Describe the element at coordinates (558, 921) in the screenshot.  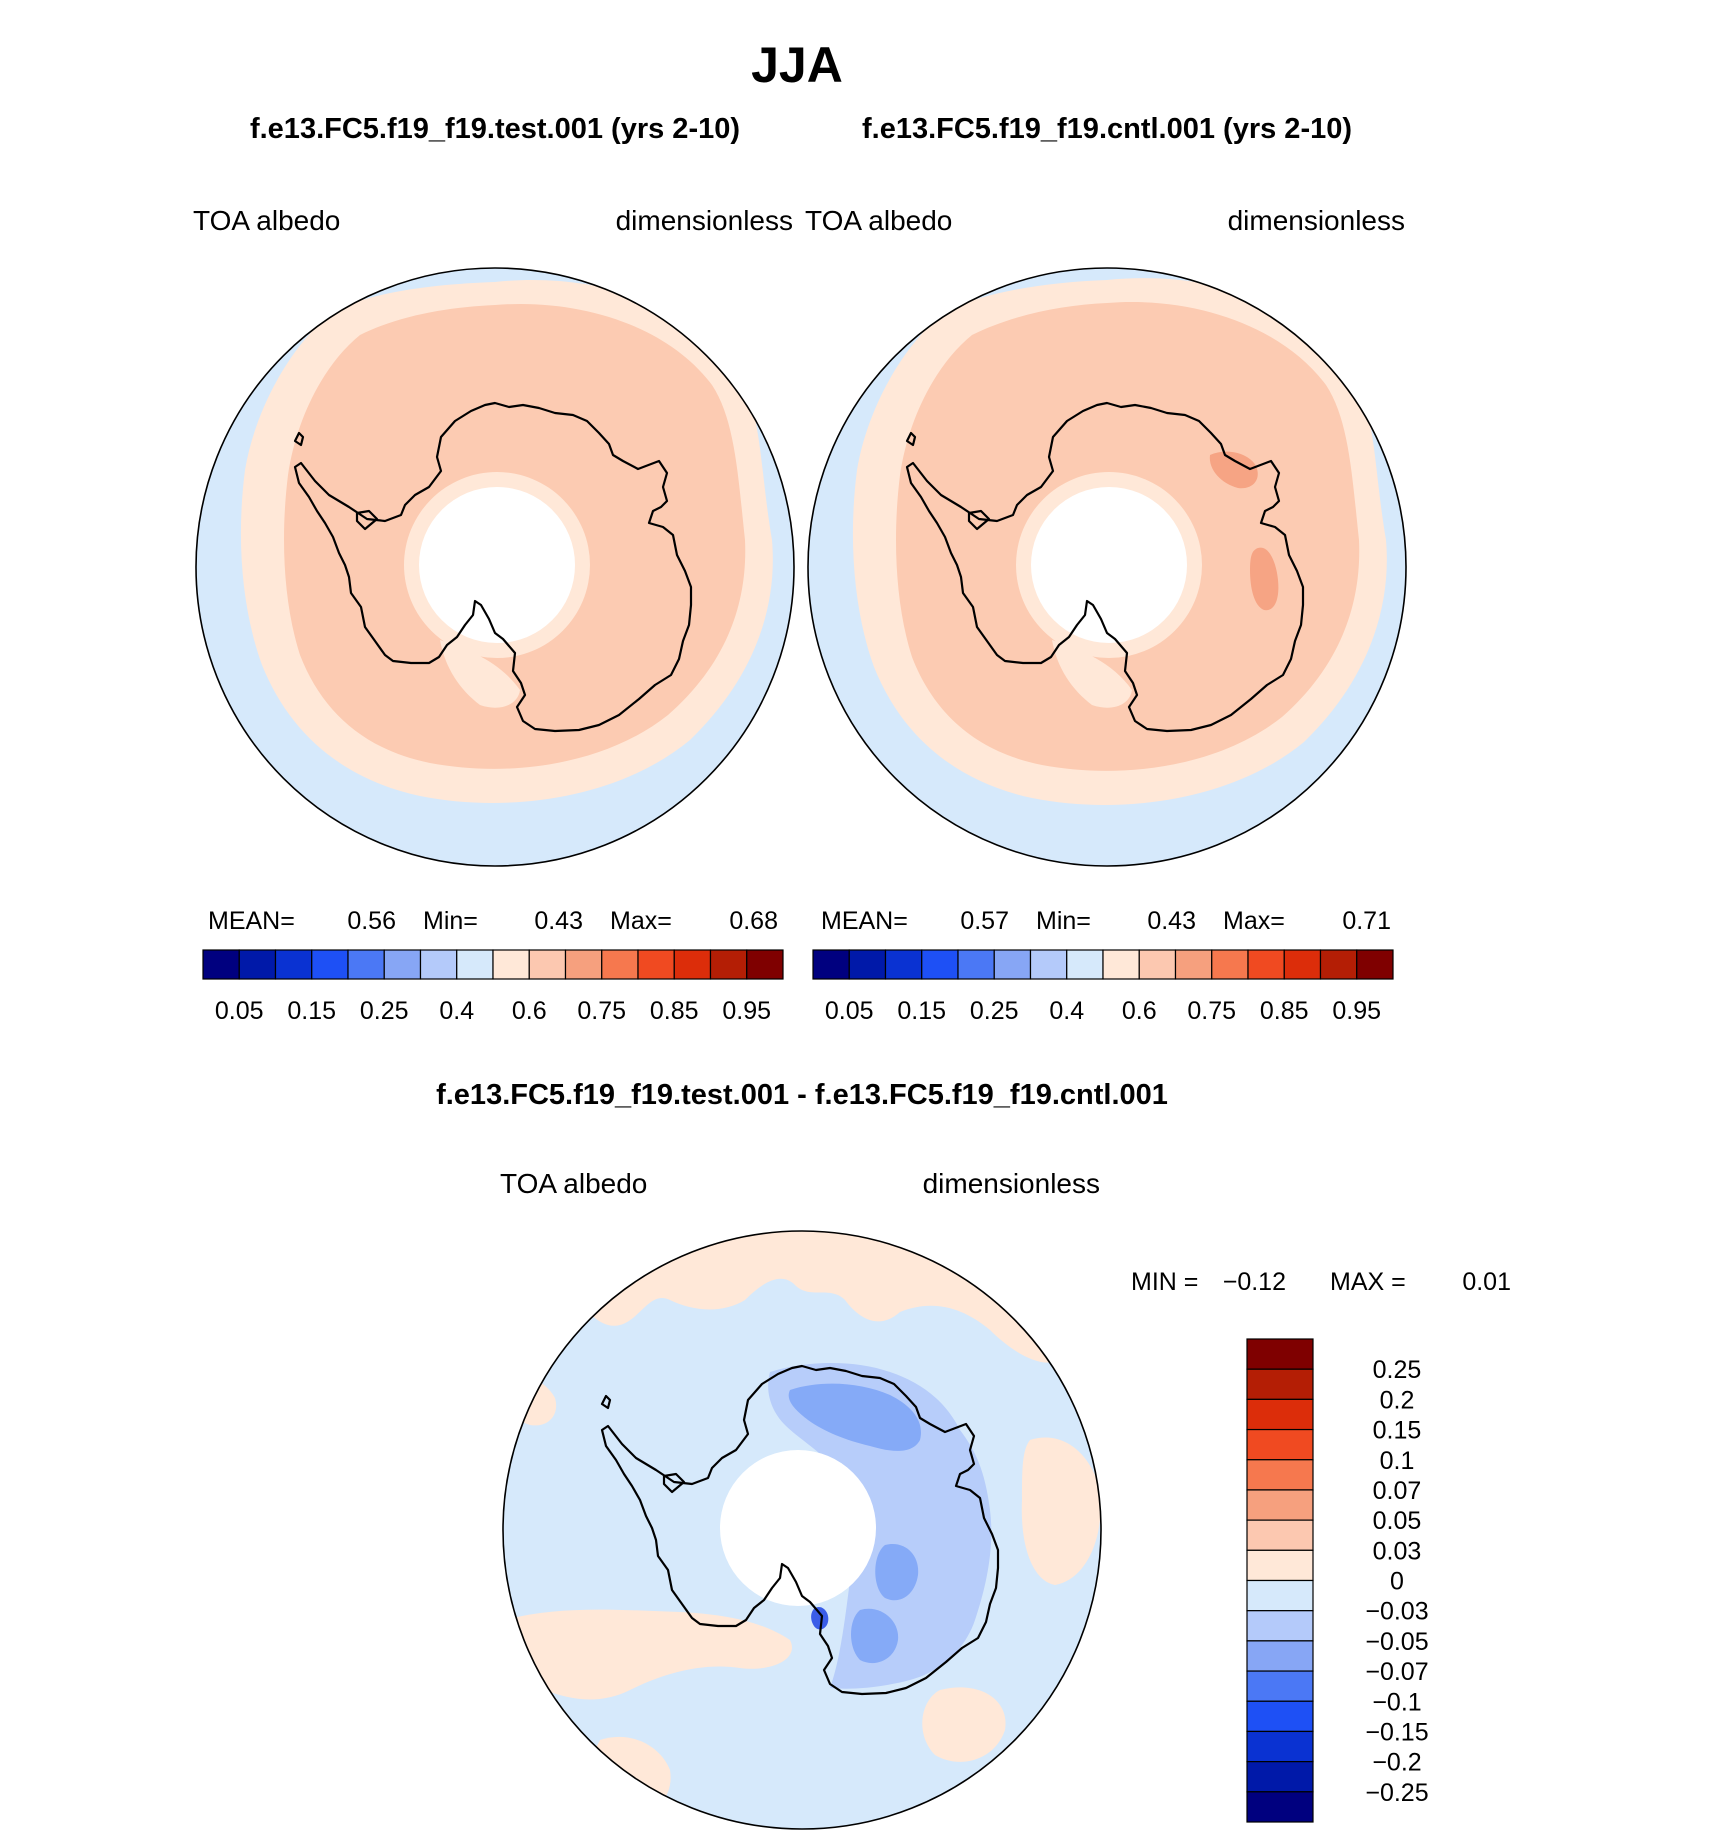
I see `panel-test-min-value: 0.43` at that location.